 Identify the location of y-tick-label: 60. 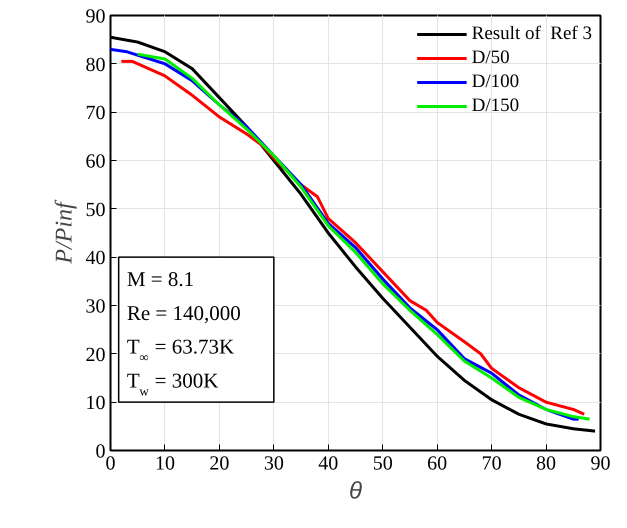
(96, 161).